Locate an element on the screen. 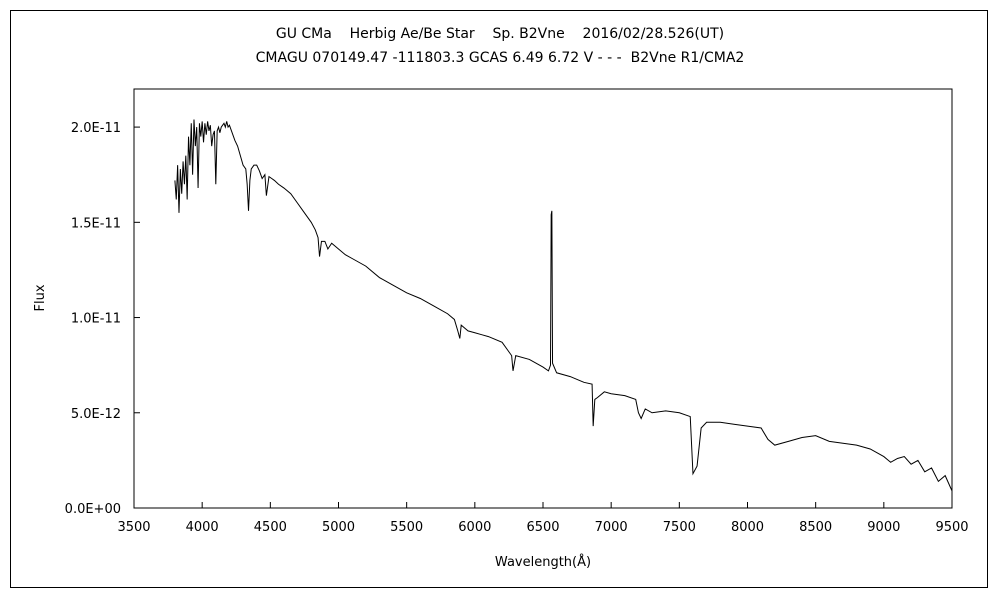 This screenshot has width=1000, height=600. x-tick-label: 6000 is located at coordinates (474, 527).